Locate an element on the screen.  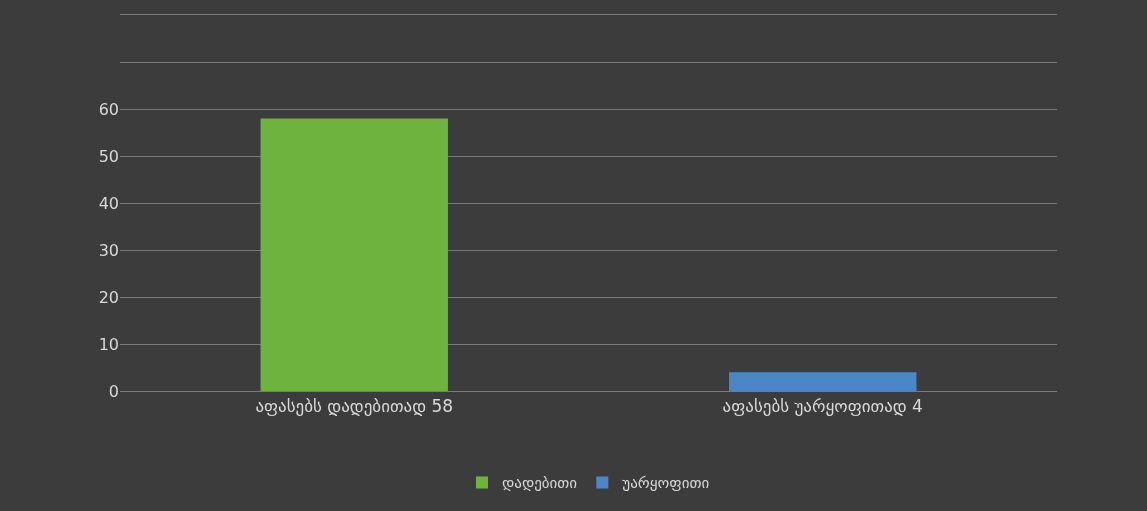
y-tick-label: 20 is located at coordinates (108, 297).